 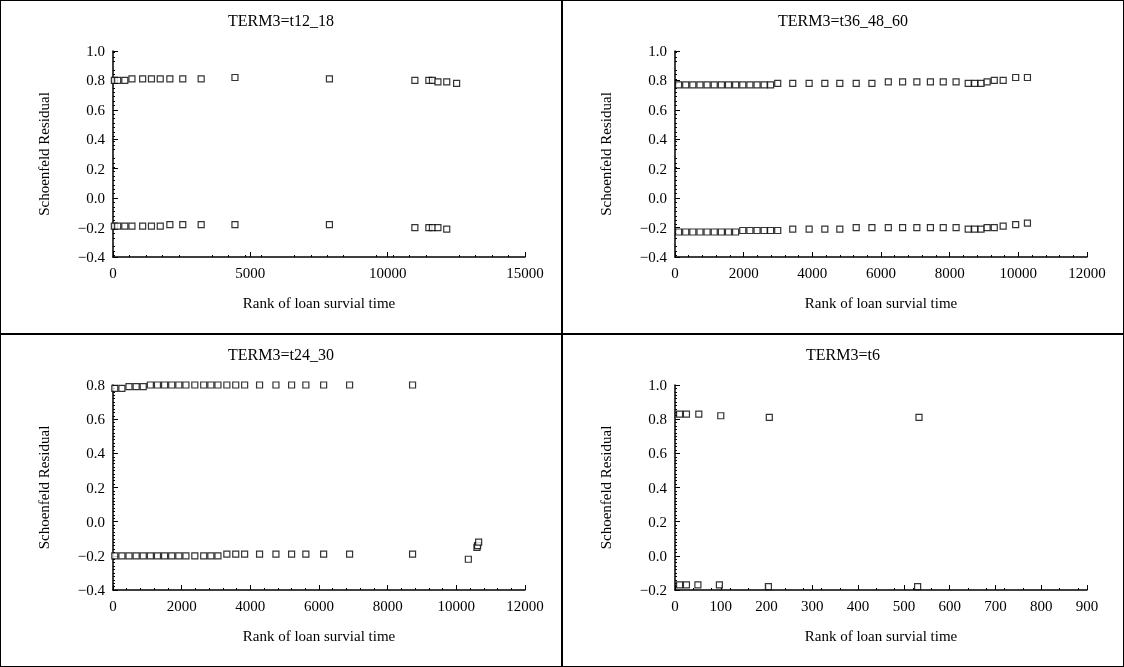 I want to click on chart-title: TERM3=t36_48_60, so click(x=843, y=20).